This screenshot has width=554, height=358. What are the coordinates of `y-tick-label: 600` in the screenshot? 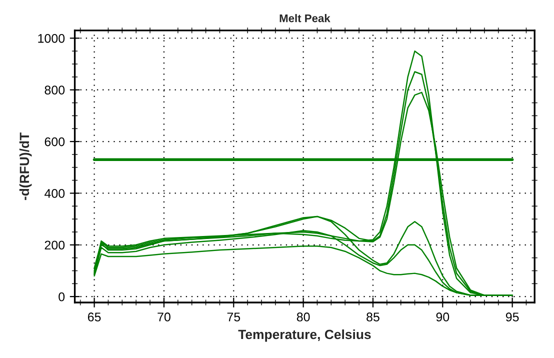 It's located at (54, 141).